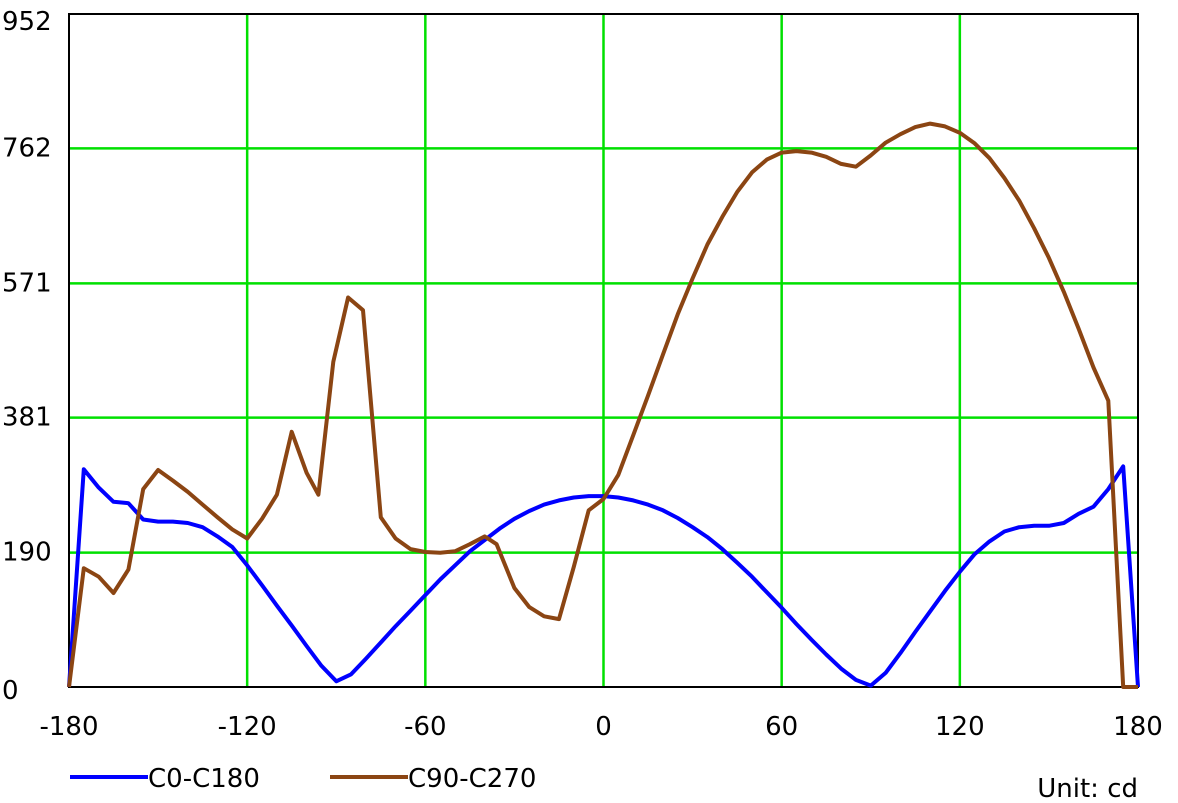 The height and width of the screenshot is (803, 1178). What do you see at coordinates (1087, 788) in the screenshot?
I see `unit-label: Unit: cd` at bounding box center [1087, 788].